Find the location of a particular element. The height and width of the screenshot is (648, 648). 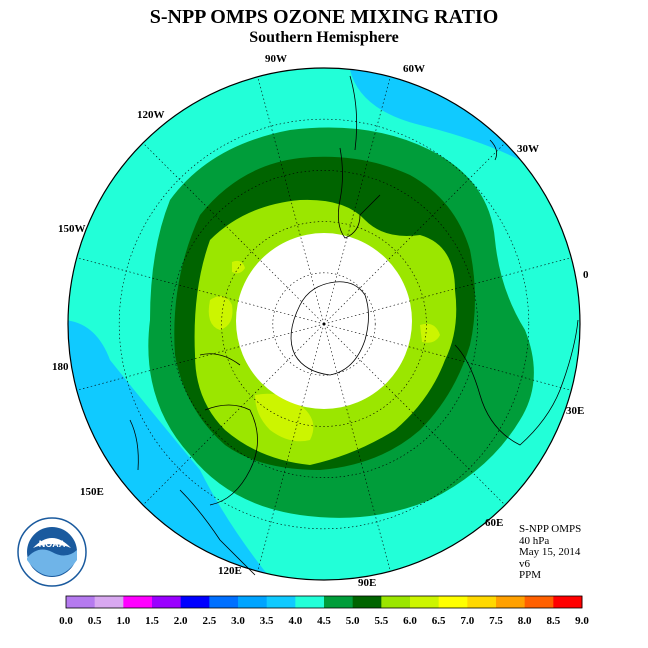

africa-coast is located at coordinates (516, 382).